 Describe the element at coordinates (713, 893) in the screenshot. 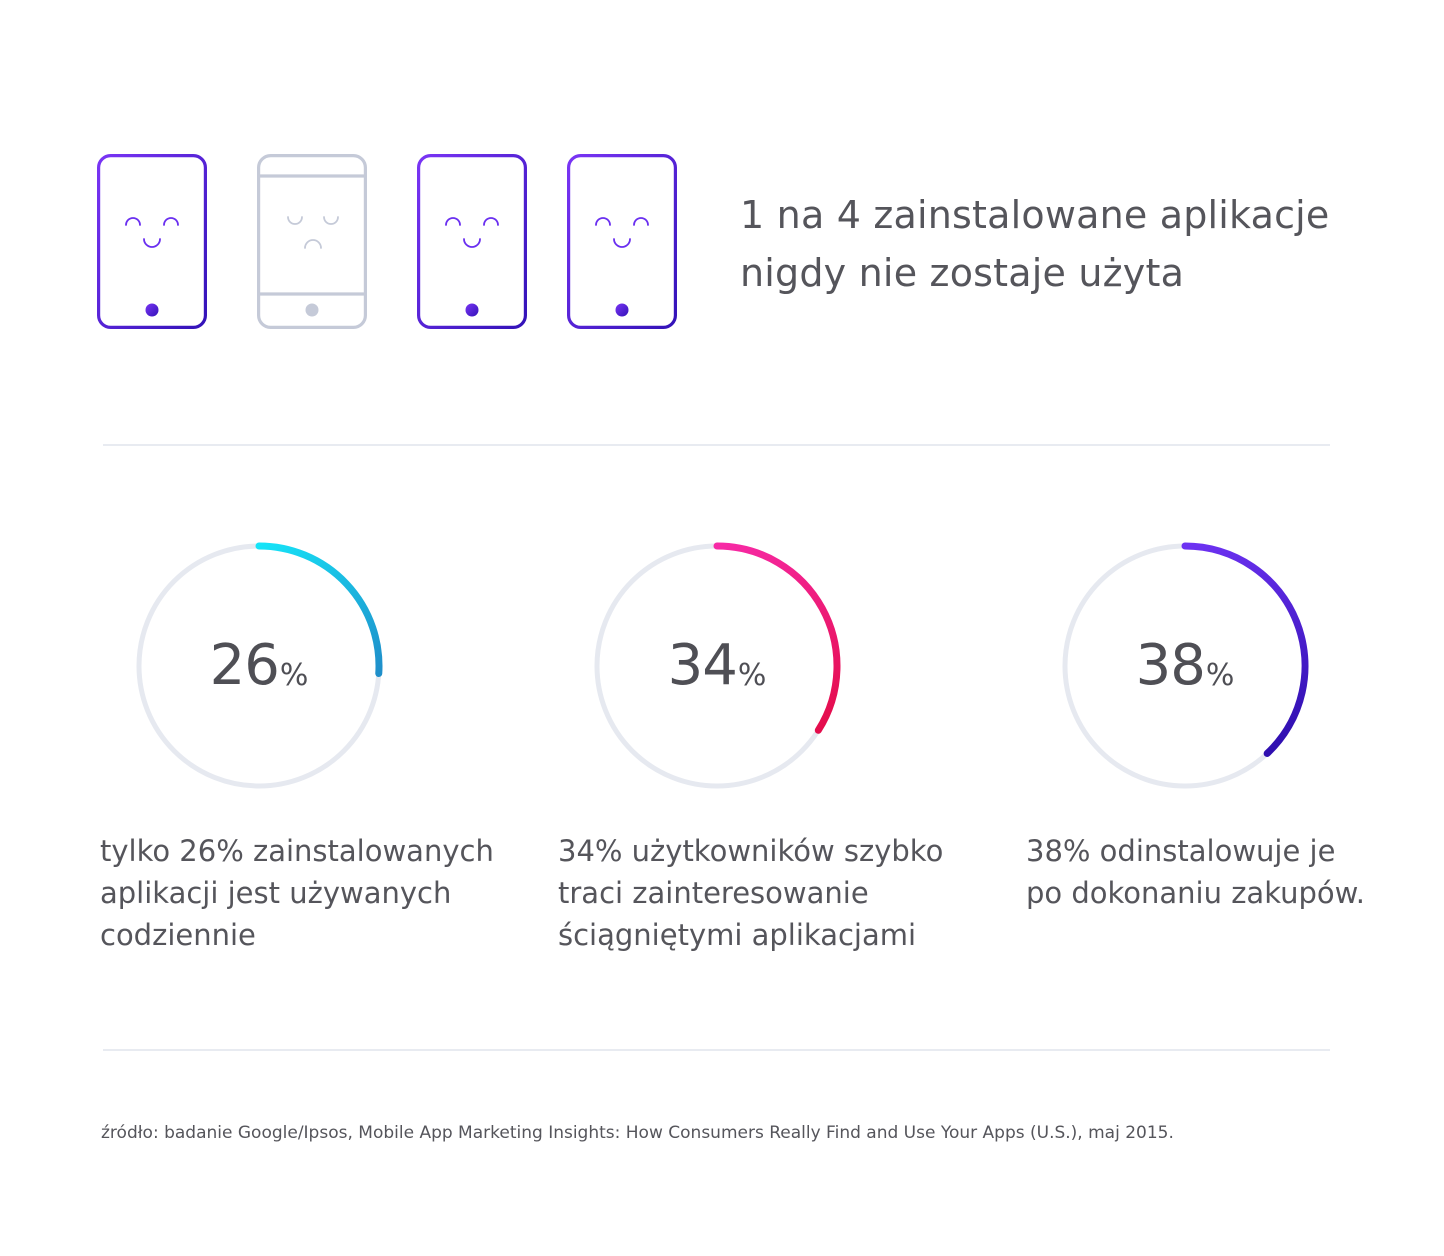

I see `stat-text-line: traci zainteresowanie` at that location.